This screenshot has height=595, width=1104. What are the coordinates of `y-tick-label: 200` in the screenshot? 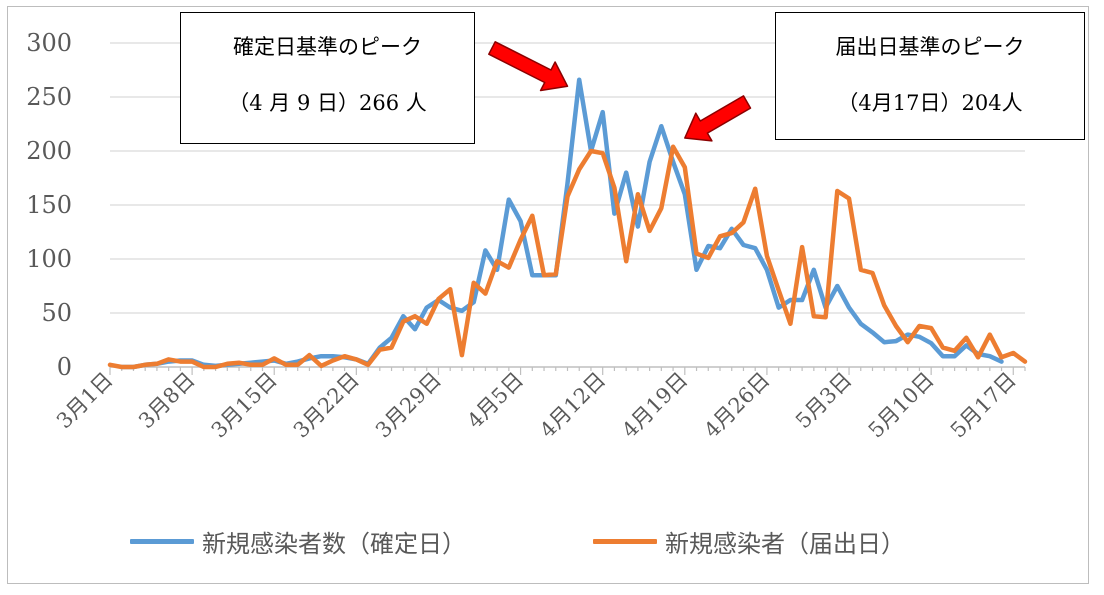 It's located at (49, 151).